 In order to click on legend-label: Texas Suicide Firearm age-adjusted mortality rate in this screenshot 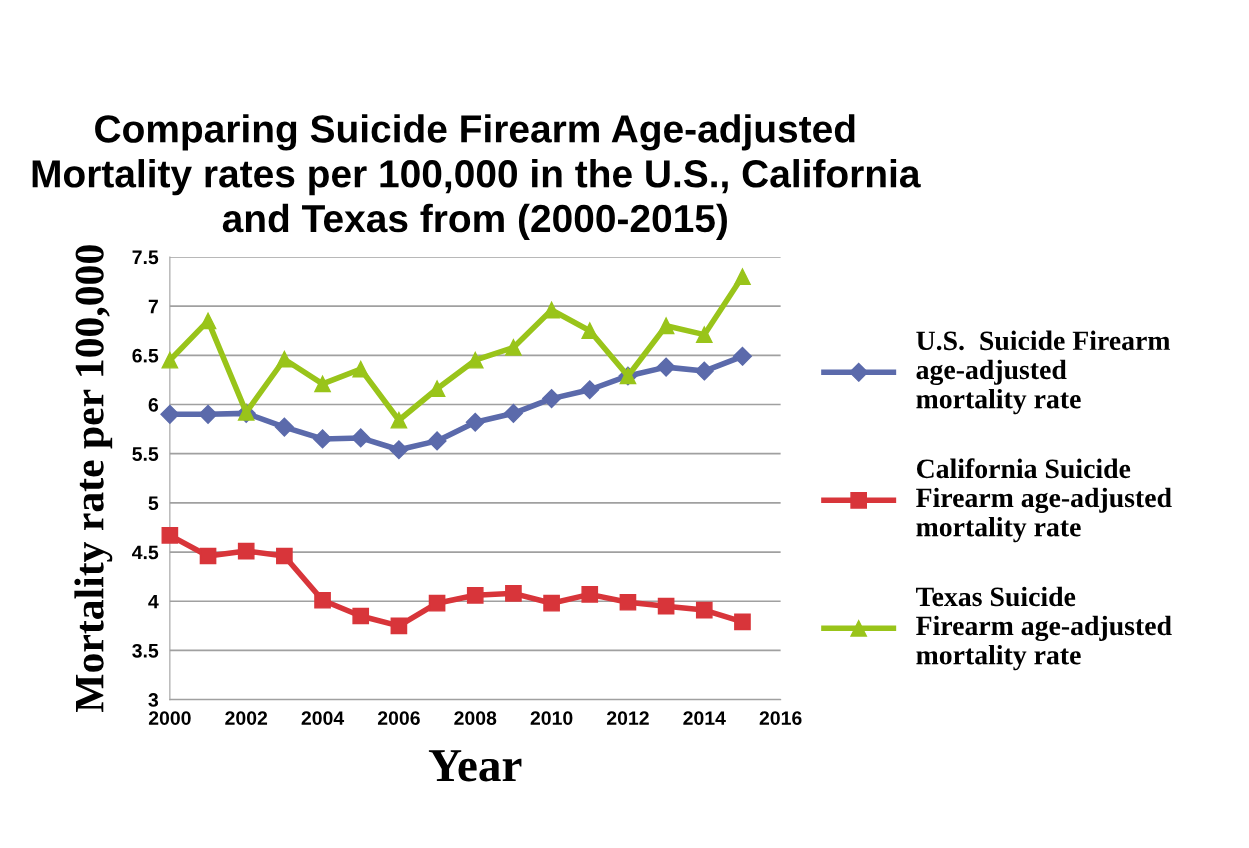, I will do `click(1044, 628)`.